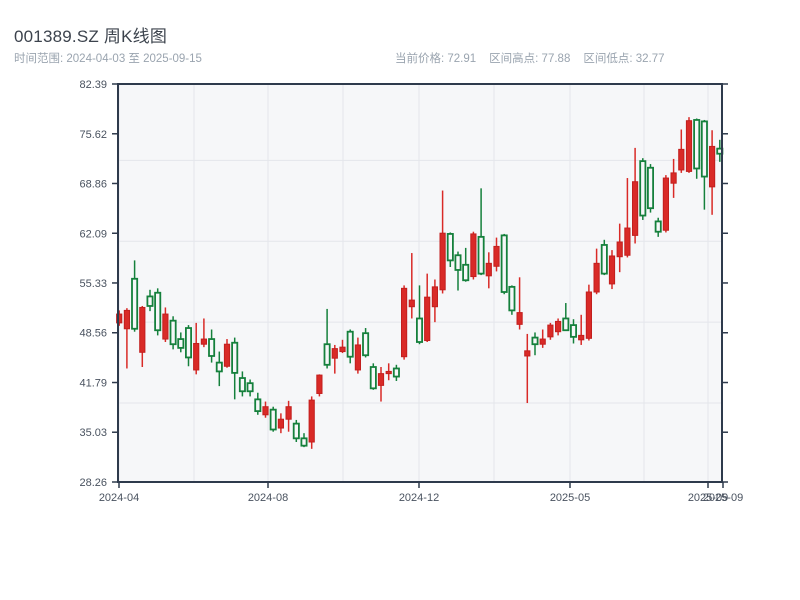 The width and height of the screenshot is (800, 600). Describe the element at coordinates (93, 184) in the screenshot. I see `y-tick-label: 68.86` at that location.